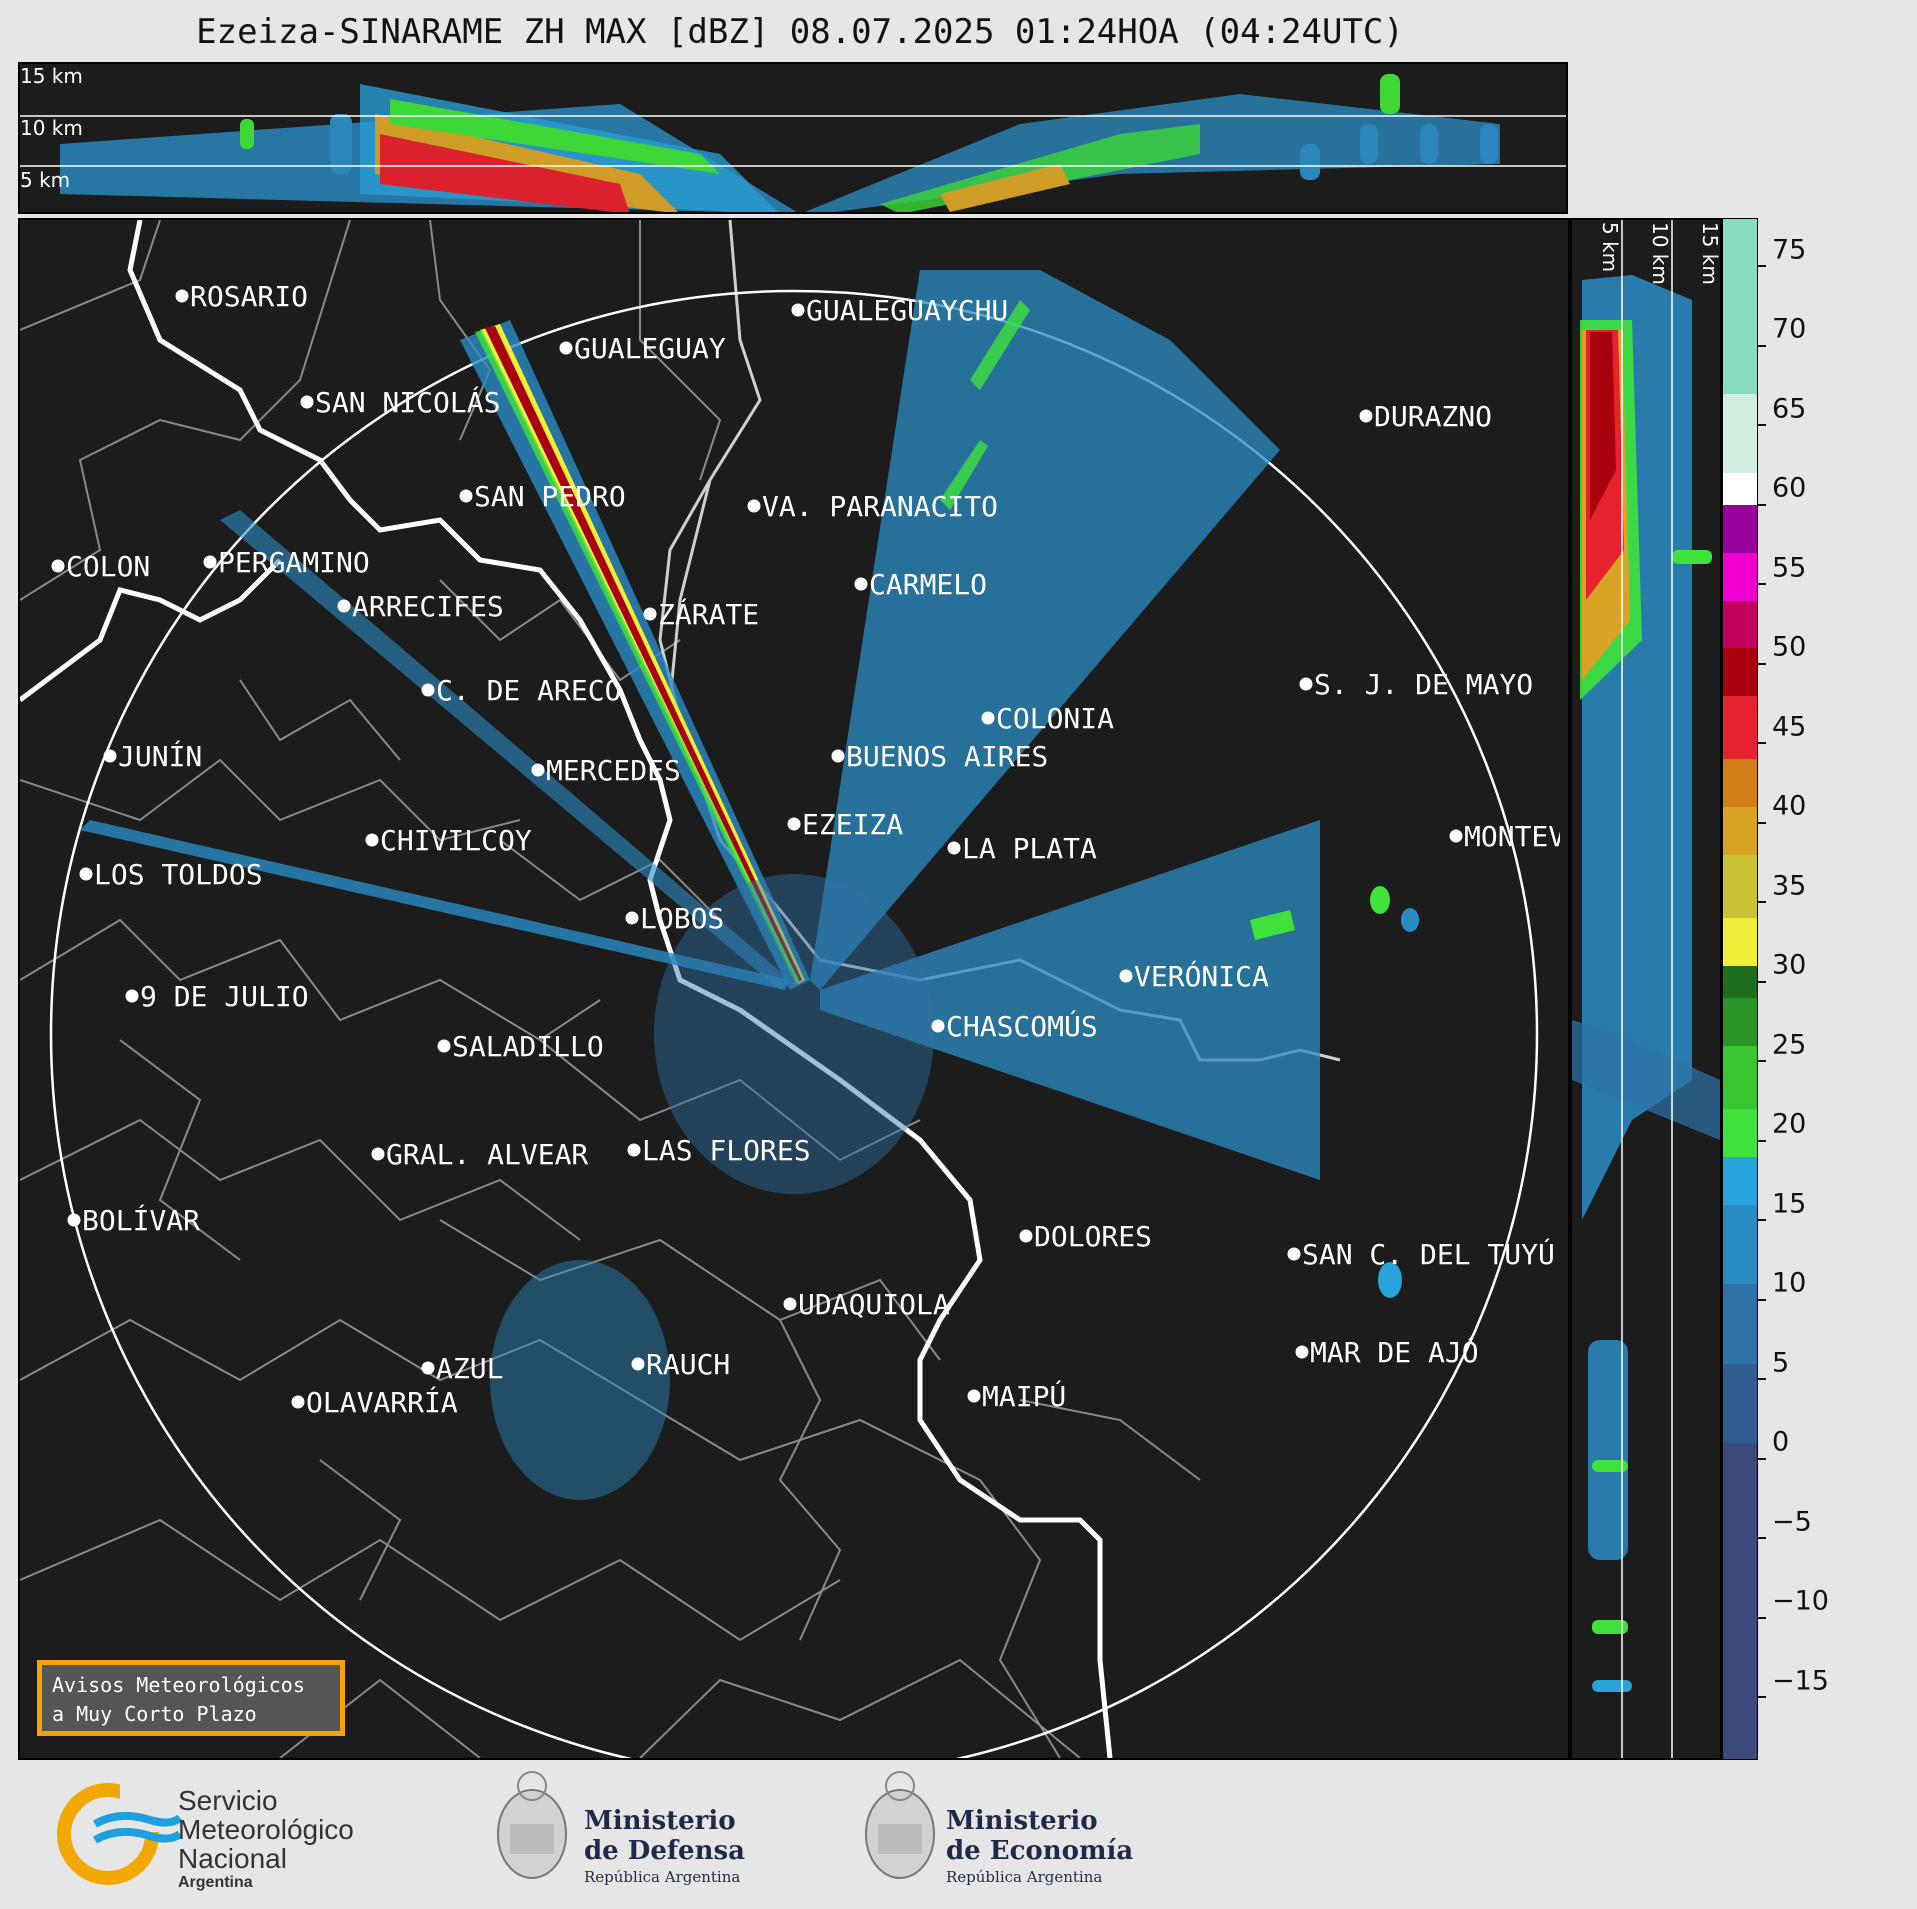 The width and height of the screenshot is (1917, 1909). I want to click on aviso-box: Avisos Meteorológicos a Muy Corto Plazo, so click(191, 1698).